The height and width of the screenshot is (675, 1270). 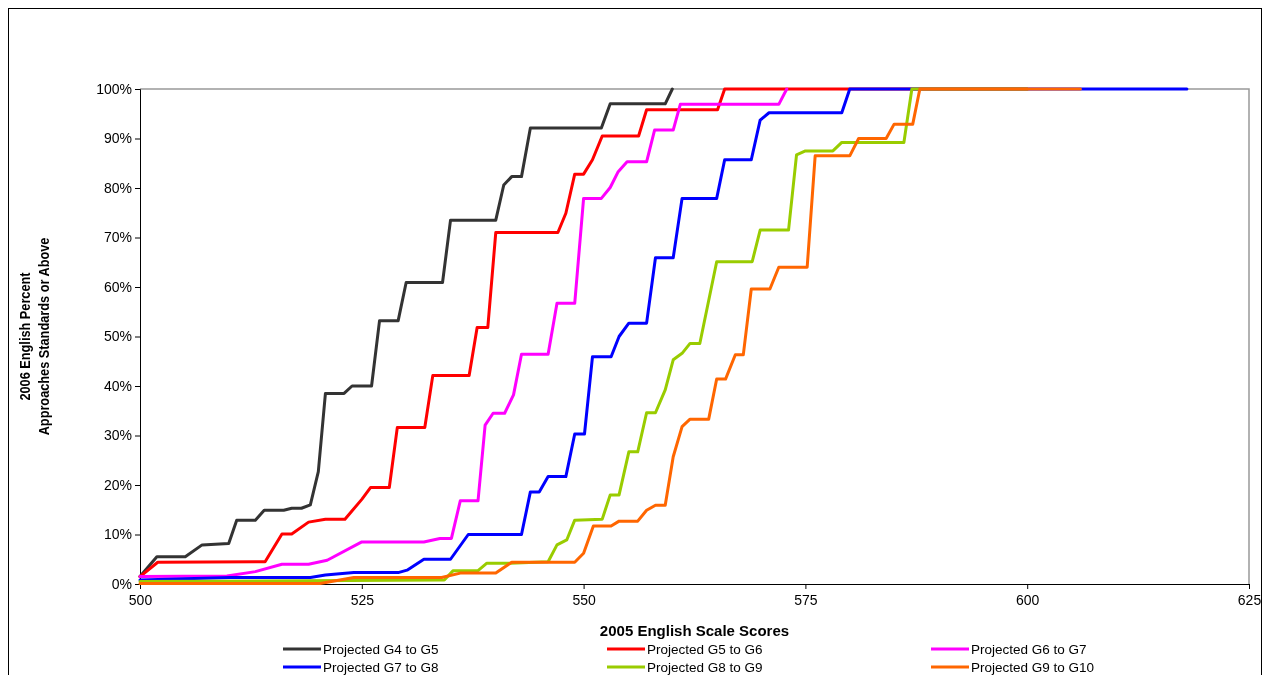 I want to click on legend-label: Projected G5 to G6, so click(x=705, y=649).